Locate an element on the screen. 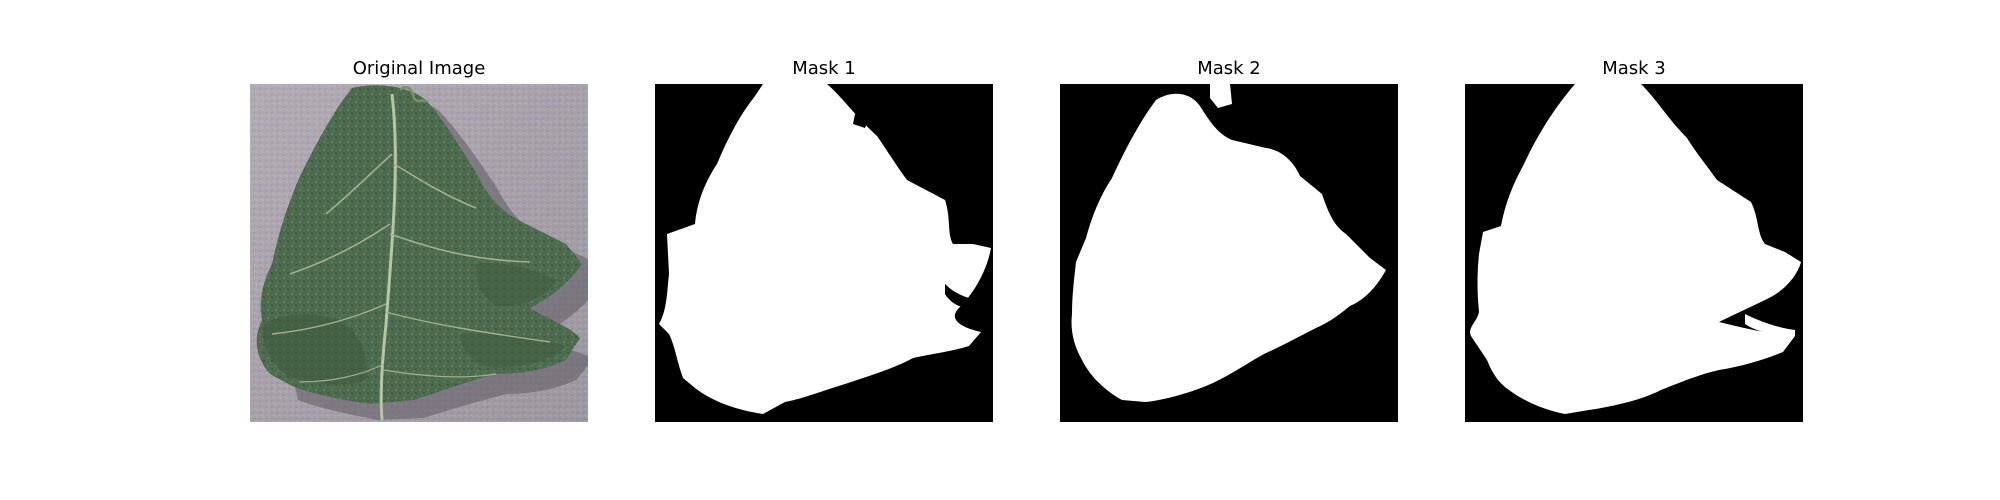  mask-2-image is located at coordinates (1229, 253).